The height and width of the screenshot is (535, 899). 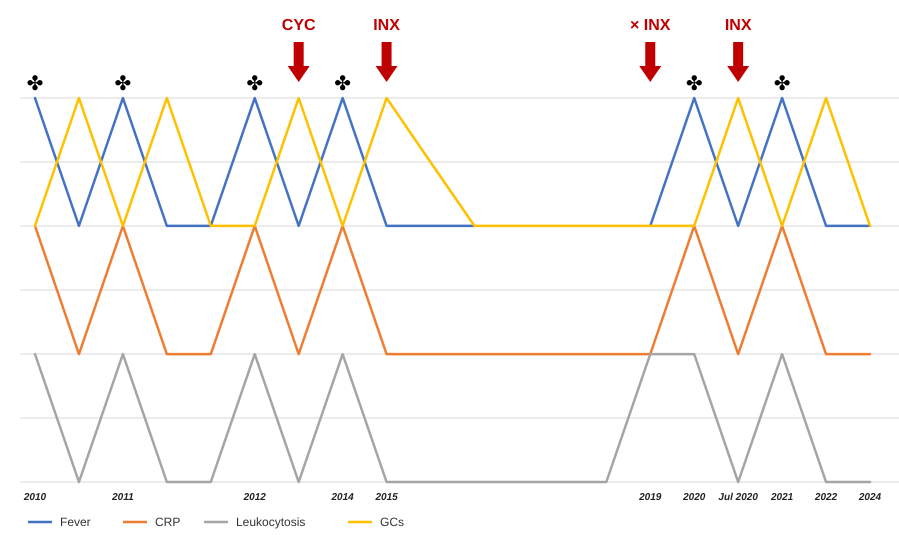 What do you see at coordinates (694, 497) in the screenshot?
I see `x-tick-label: 2020` at bounding box center [694, 497].